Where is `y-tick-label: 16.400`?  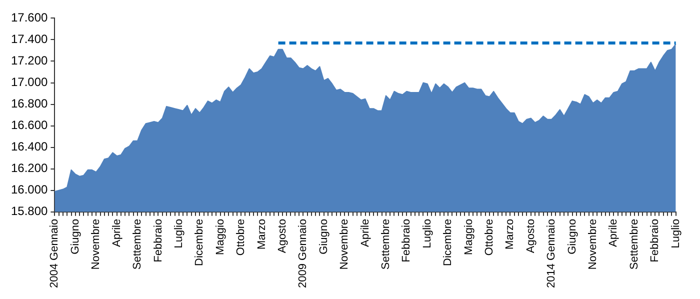 y-tick-label: 16.400 is located at coordinates (29, 147).